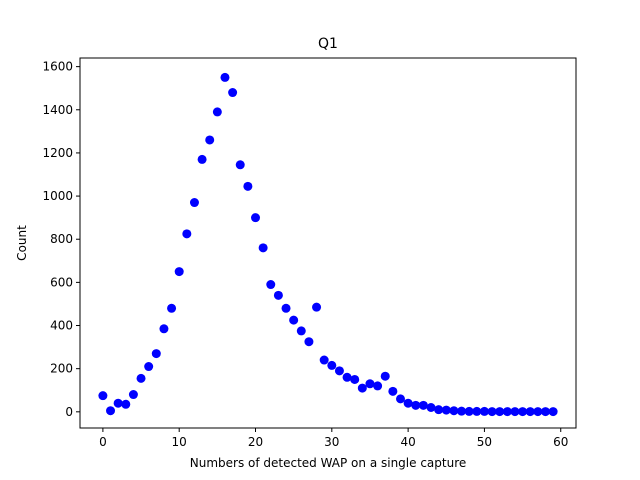 The image size is (640, 480). Describe the element at coordinates (407, 442) in the screenshot. I see `x-tick-label: 40` at that location.